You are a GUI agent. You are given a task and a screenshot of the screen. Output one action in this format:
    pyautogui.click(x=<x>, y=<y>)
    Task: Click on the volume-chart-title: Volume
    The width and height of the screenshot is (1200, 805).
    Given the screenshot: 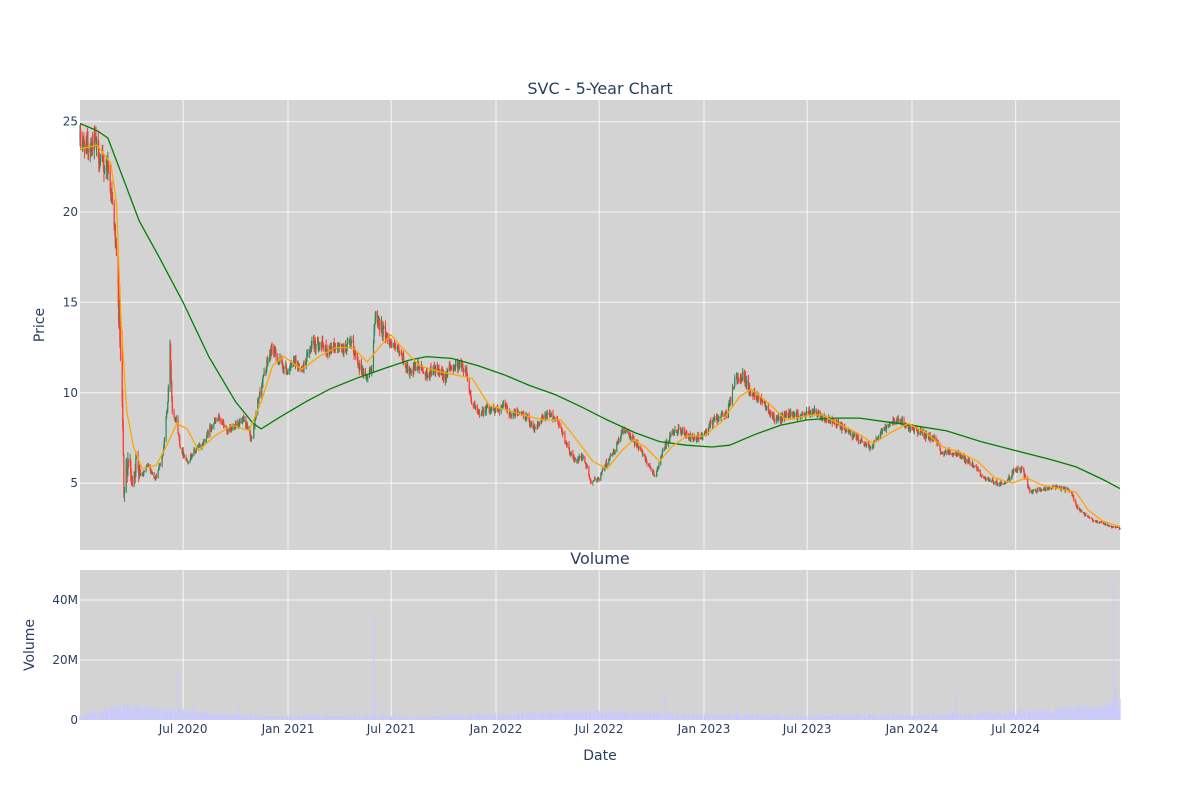 What is the action you would take?
    pyautogui.click(x=600, y=558)
    